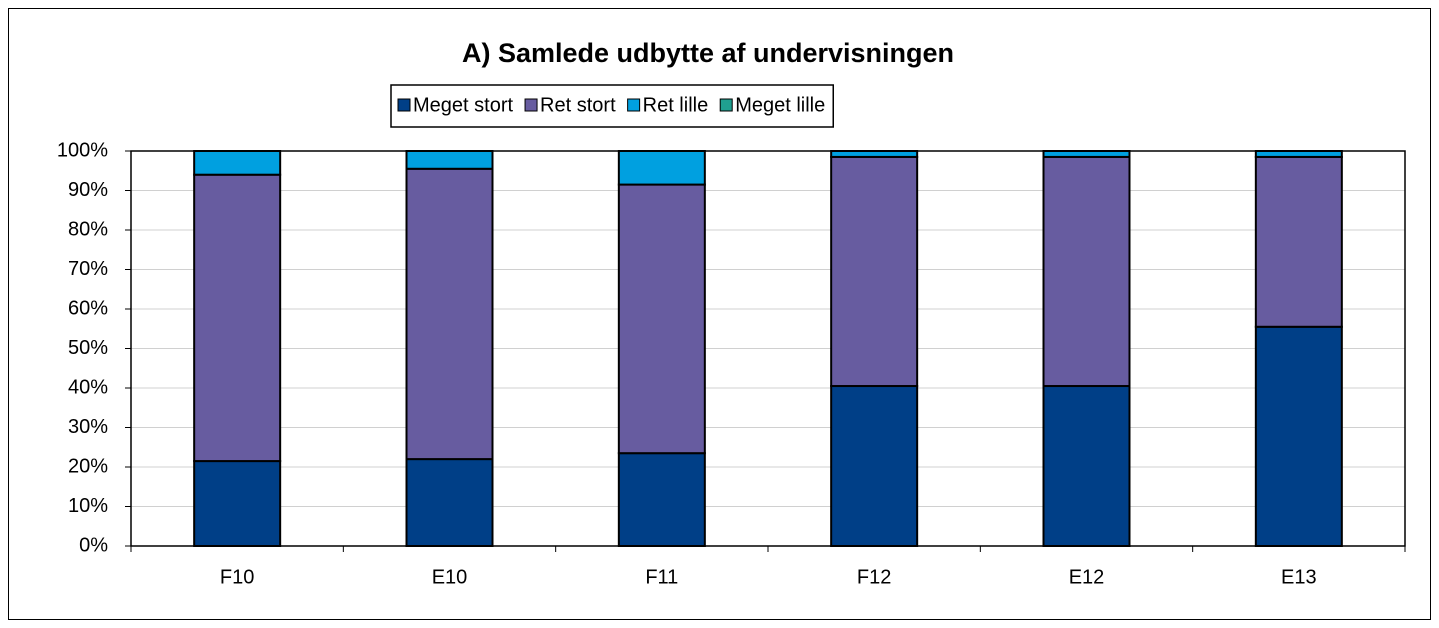 The height and width of the screenshot is (628, 1439). What do you see at coordinates (237, 577) in the screenshot?
I see `x-tick-label: F10` at bounding box center [237, 577].